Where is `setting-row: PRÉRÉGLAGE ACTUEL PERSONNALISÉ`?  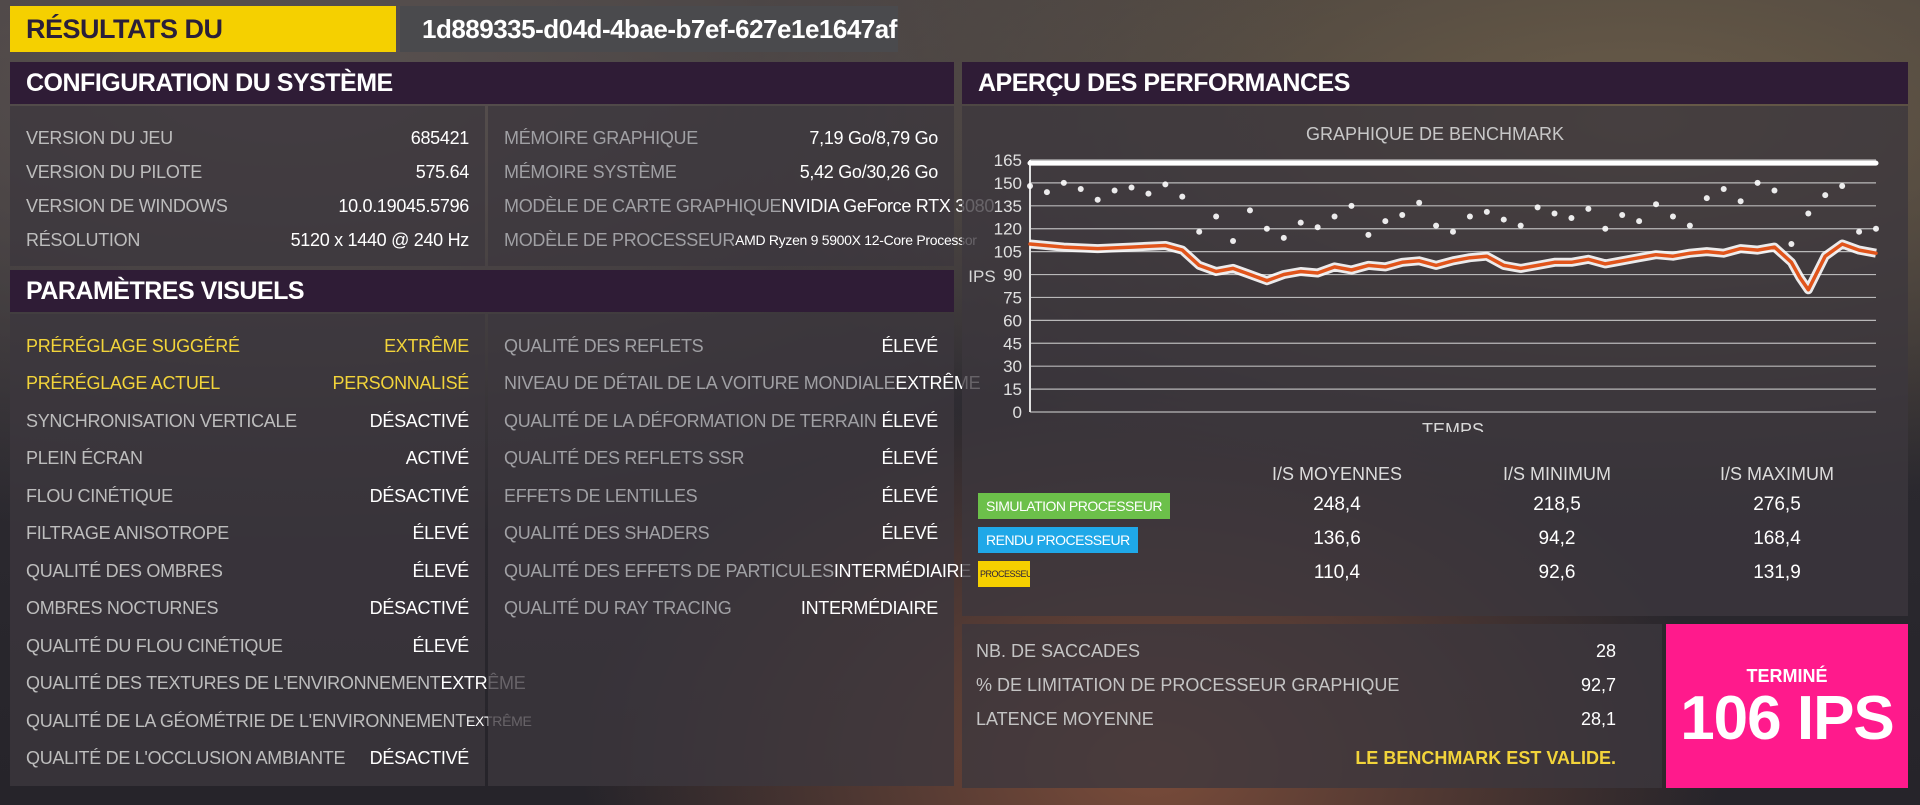
setting-row: PRÉRÉGLAGE ACTUEL PERSONNALISÉ is located at coordinates (247, 383).